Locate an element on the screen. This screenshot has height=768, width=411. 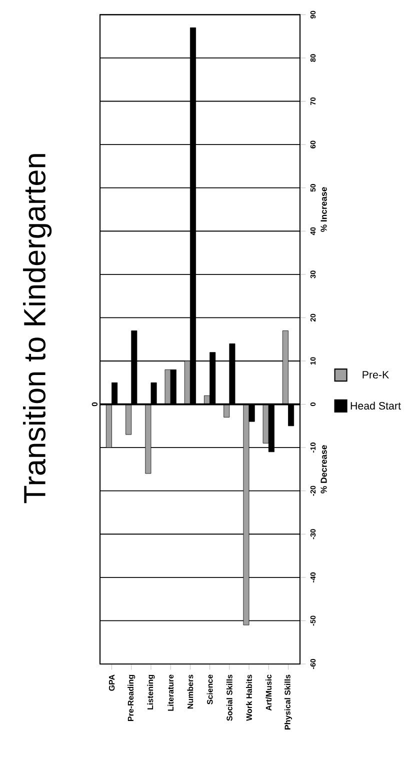
x-tick-label: Literature is located at coordinates (171, 692).